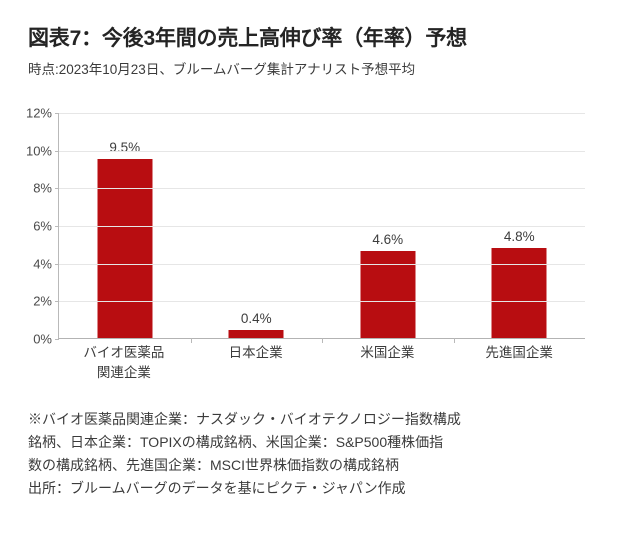  What do you see at coordinates (42, 339) in the screenshot?
I see `y-axis-tick-label: 0%` at bounding box center [42, 339].